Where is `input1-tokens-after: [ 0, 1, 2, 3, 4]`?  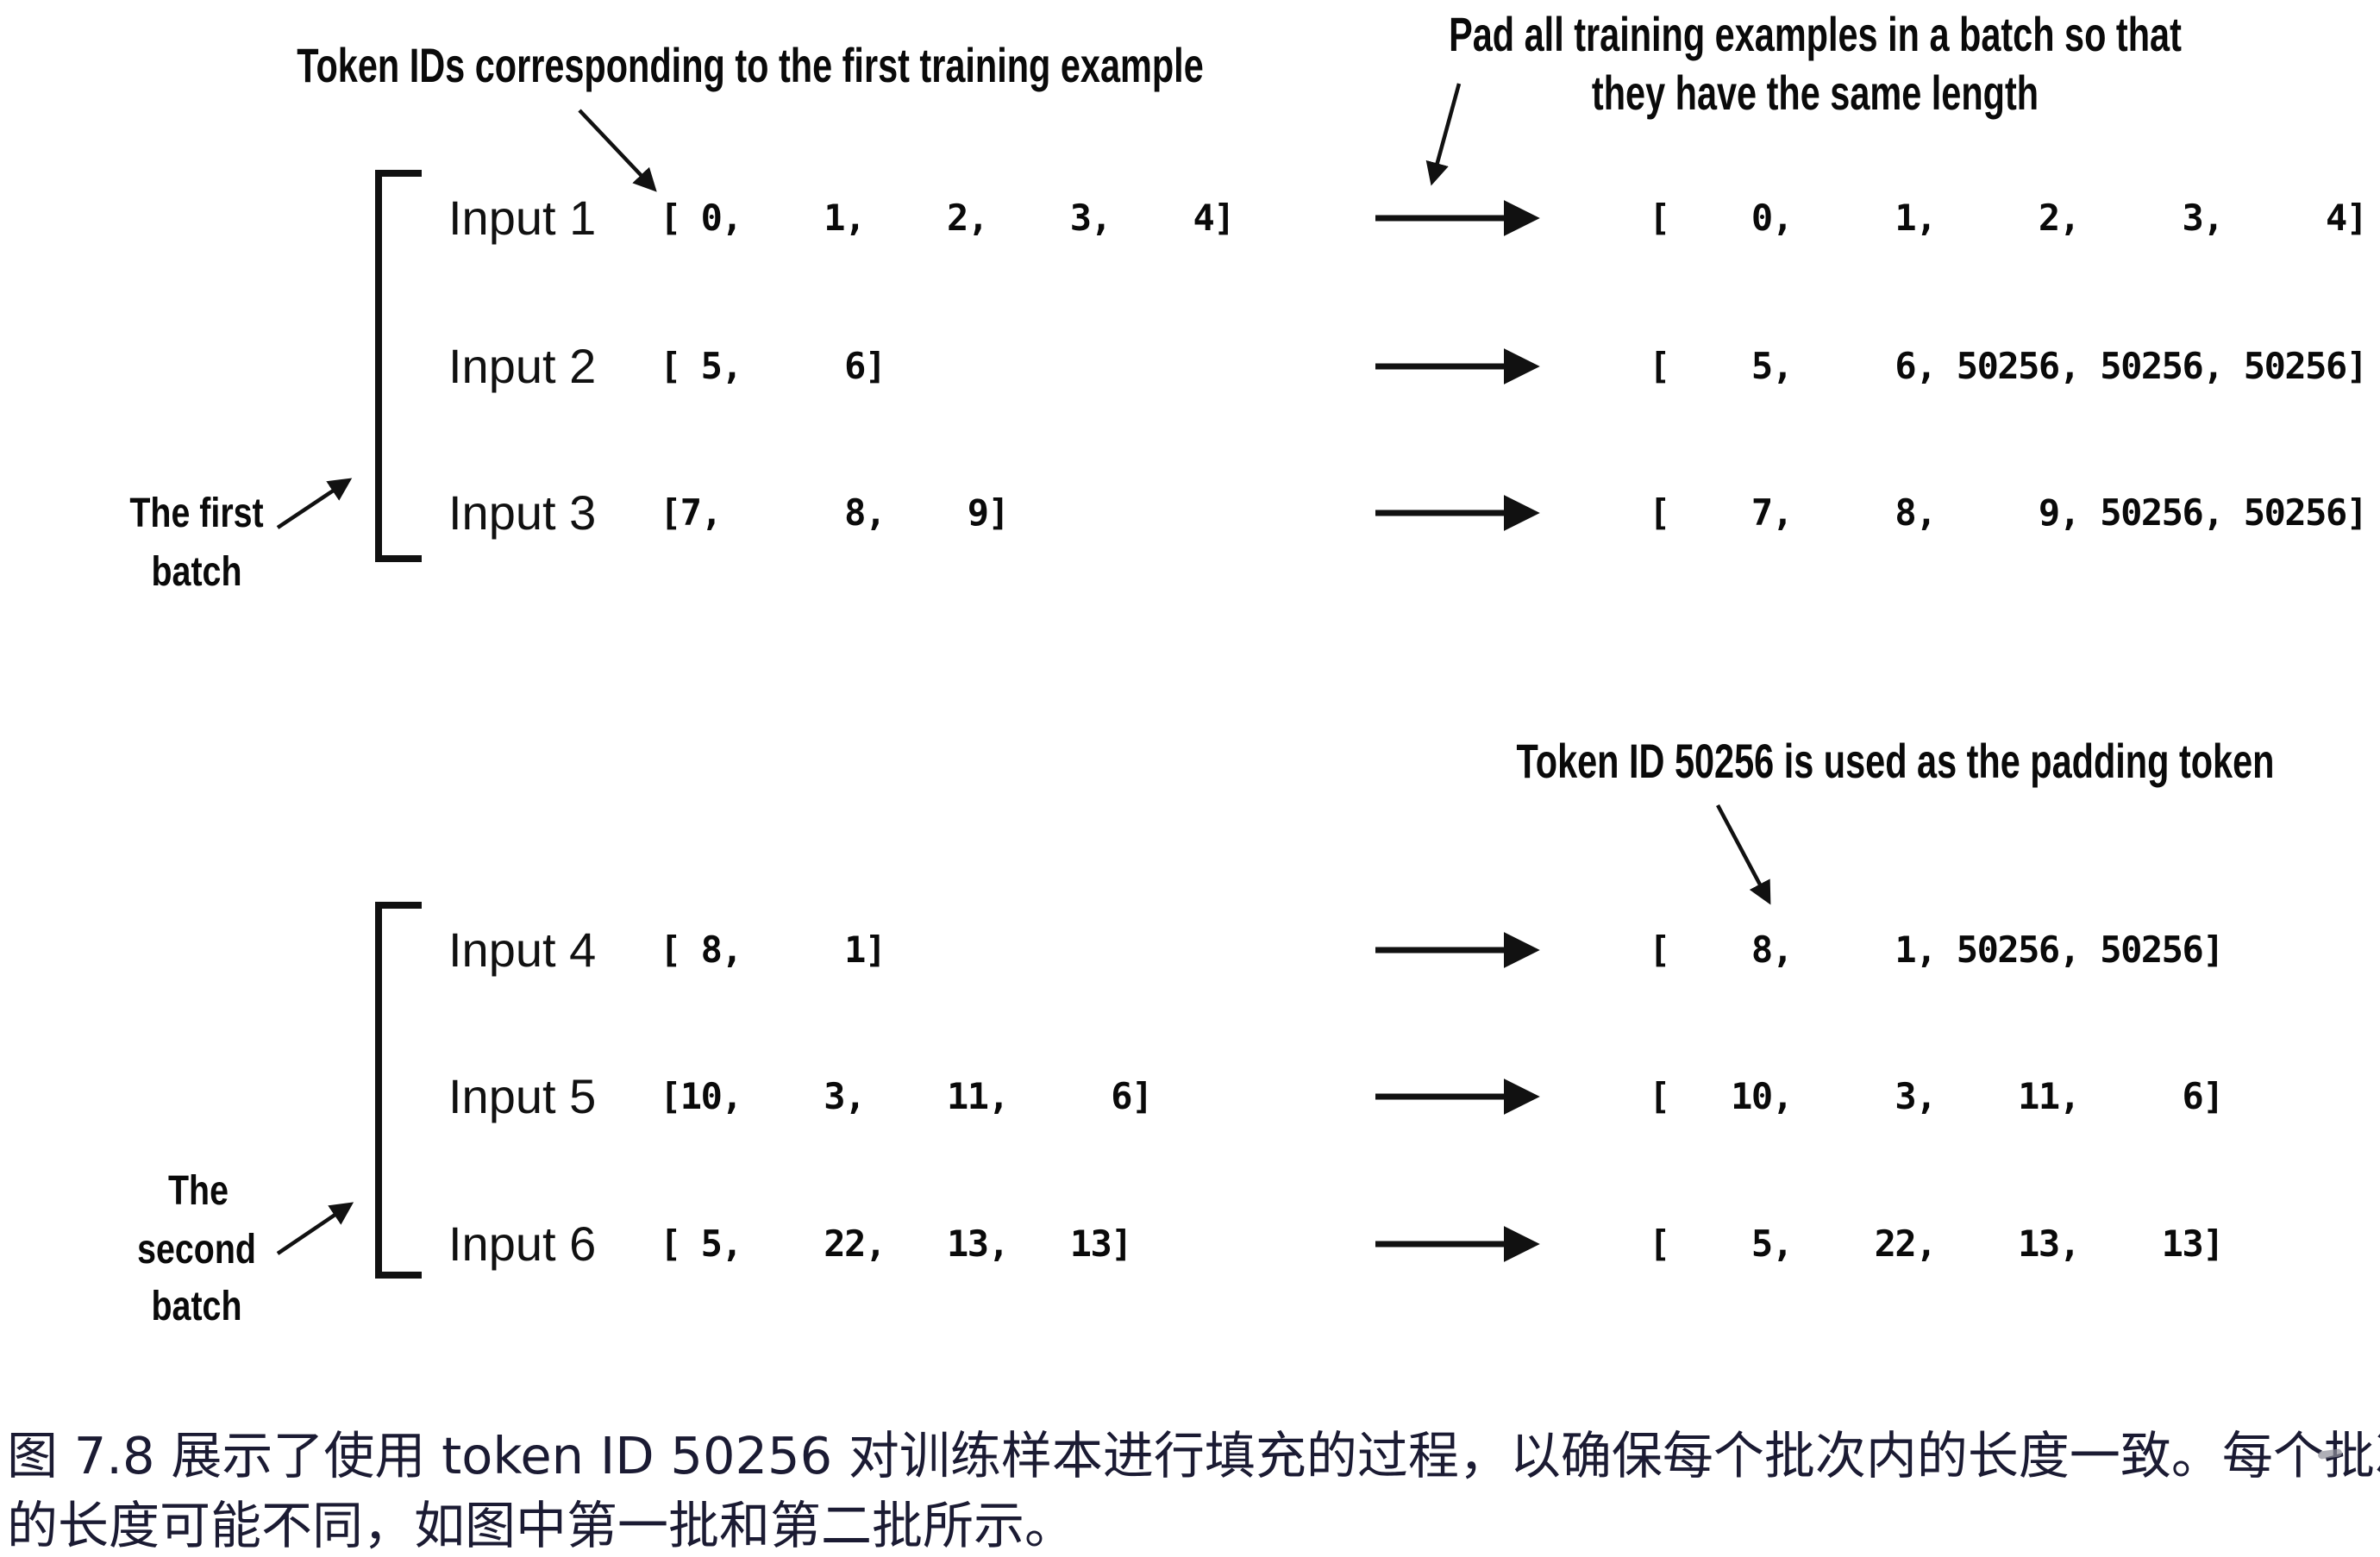 input1-tokens-after: [ 0, 1, 2, 3, 4] is located at coordinates (2009, 218).